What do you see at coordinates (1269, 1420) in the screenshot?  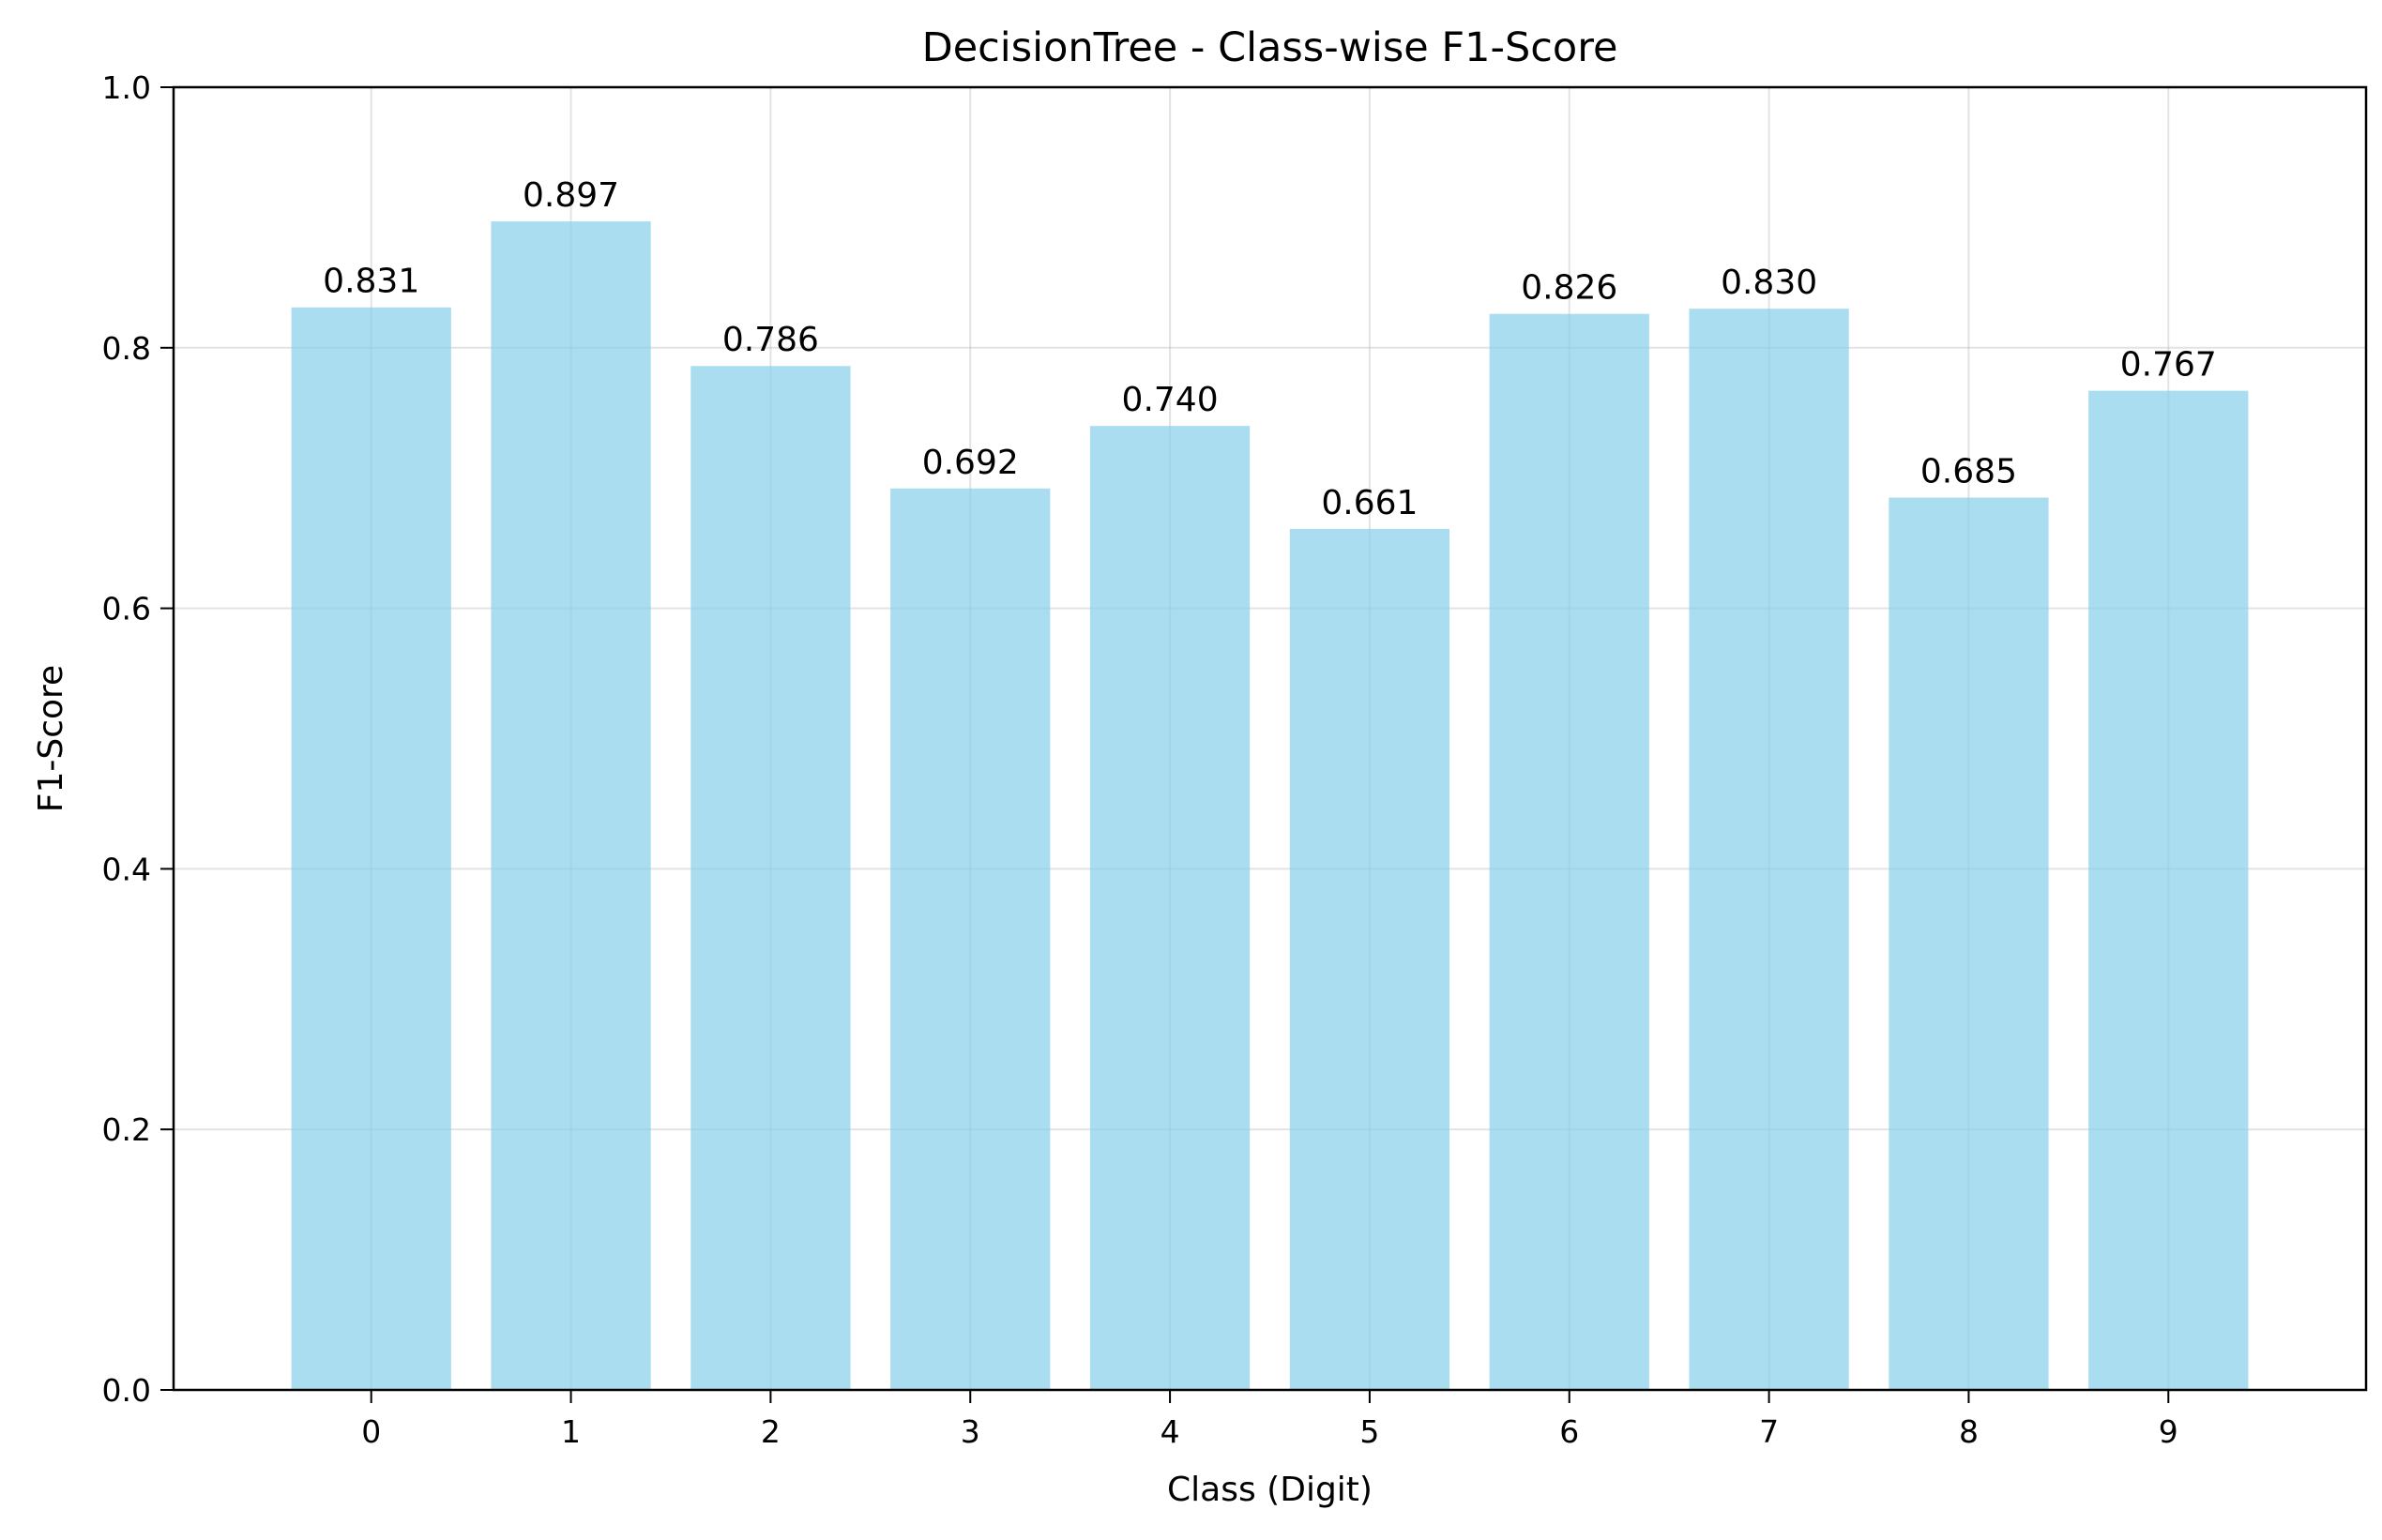 I see `x-axis-ticks: 0 1 2 3 4 5 6 7 8 9` at bounding box center [1269, 1420].